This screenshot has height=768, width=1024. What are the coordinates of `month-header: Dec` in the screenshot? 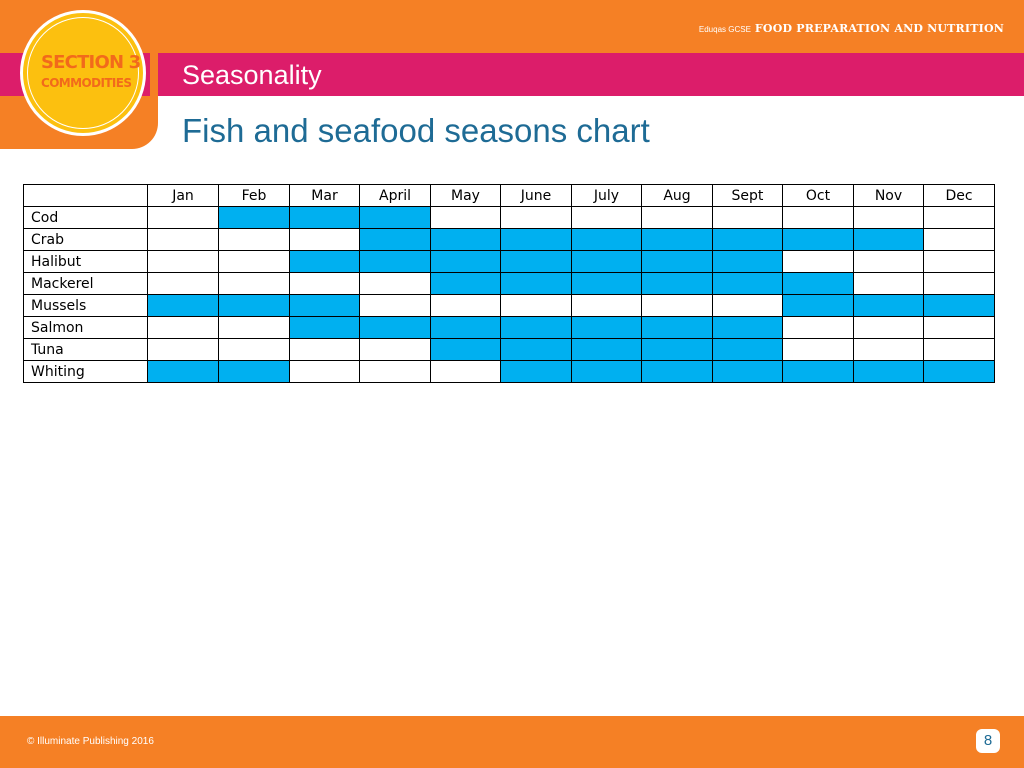 It's located at (959, 195).